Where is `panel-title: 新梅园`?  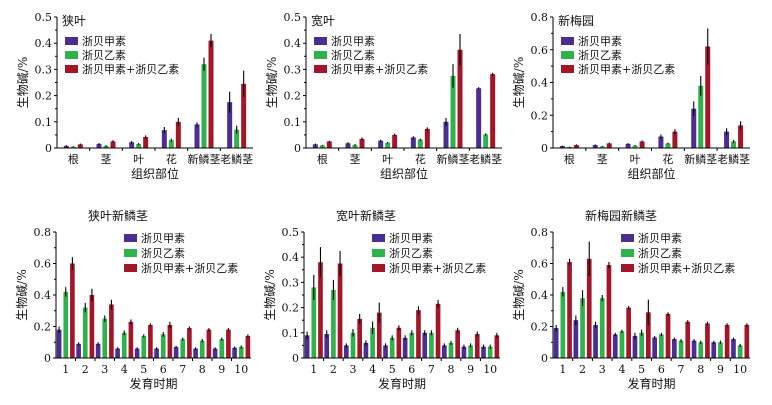
panel-title: 新梅园 is located at coordinates (576, 20).